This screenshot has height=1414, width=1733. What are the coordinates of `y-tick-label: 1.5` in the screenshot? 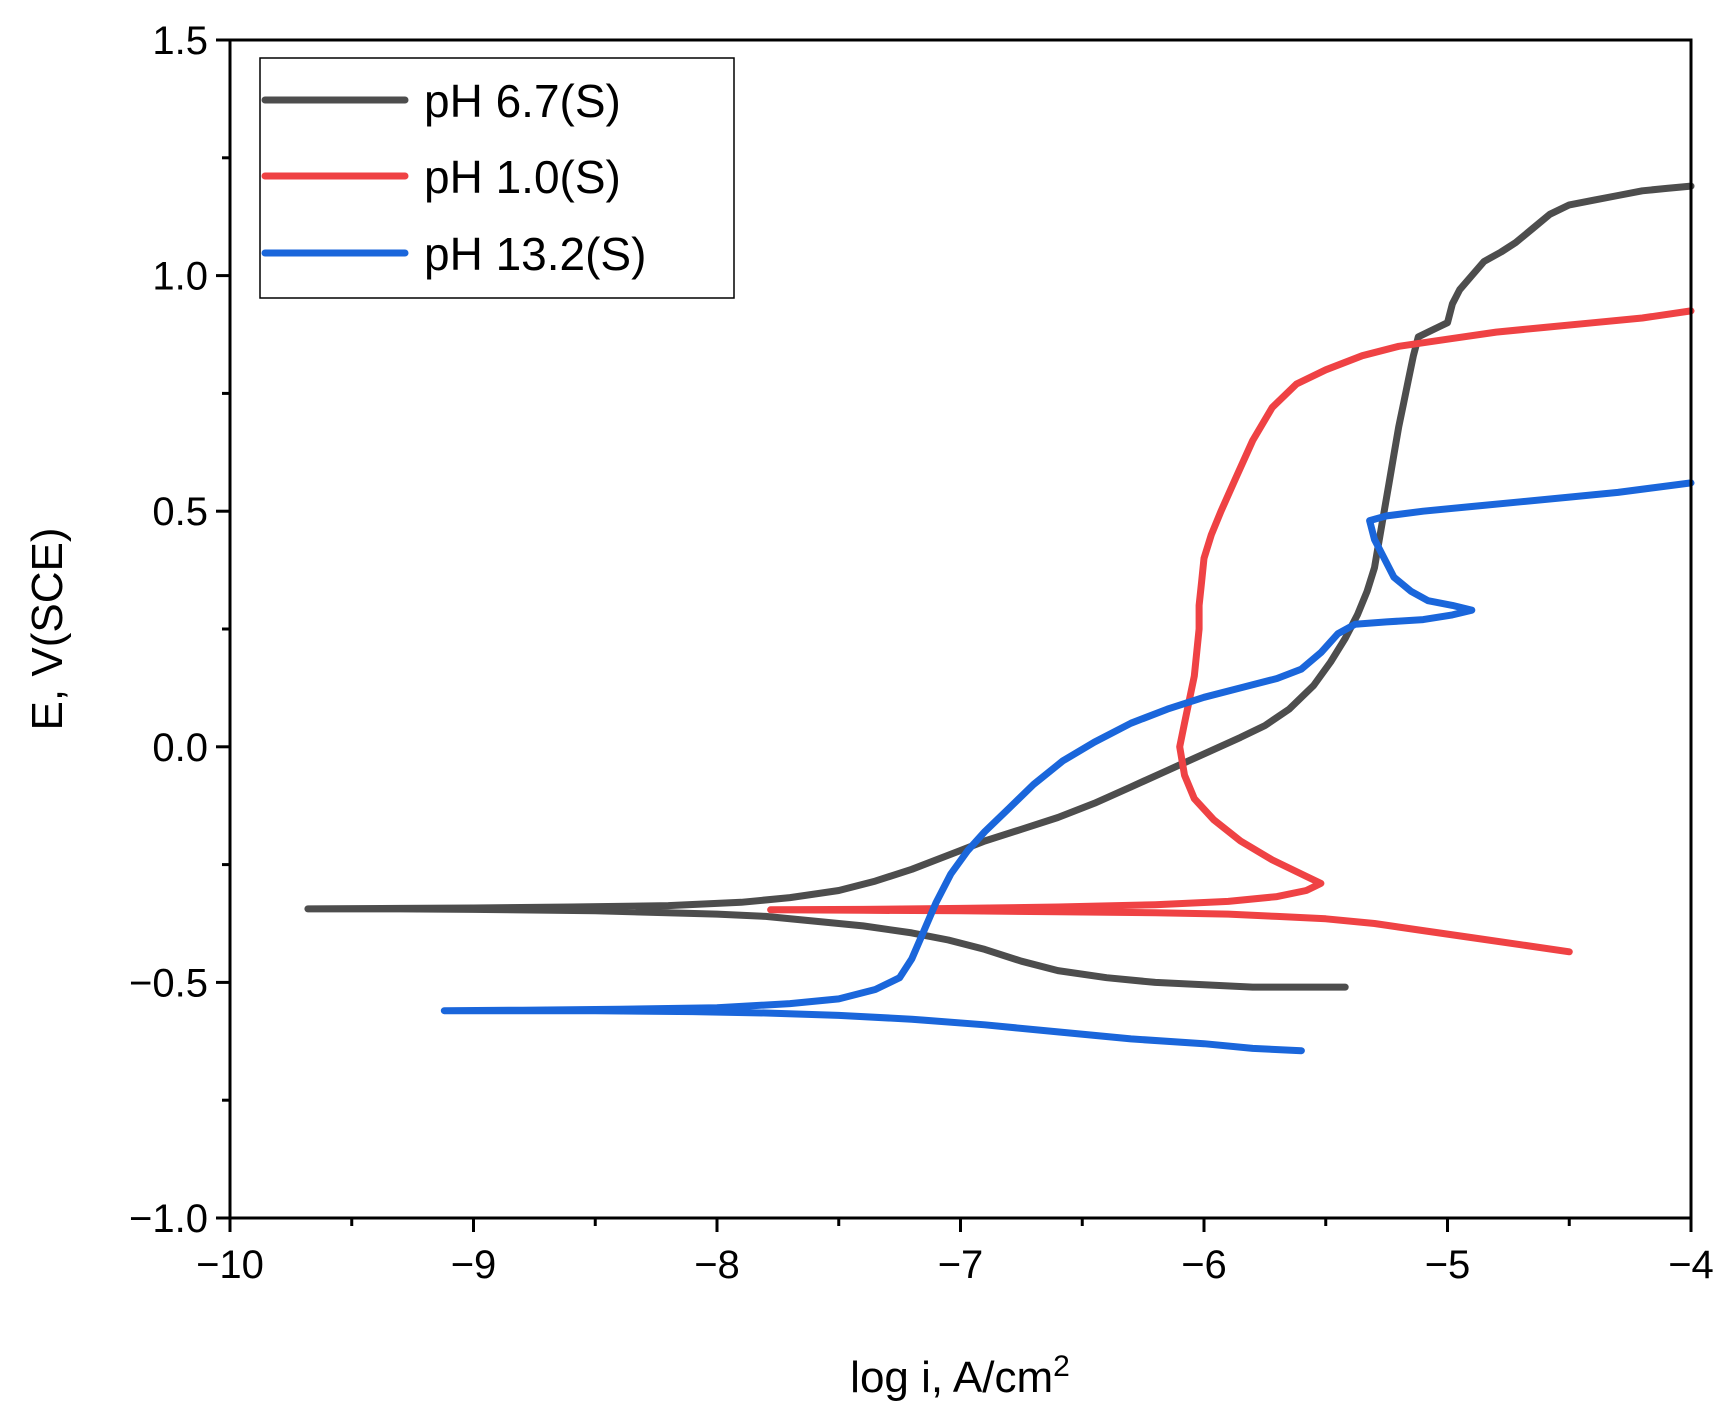 It's located at (180, 41).